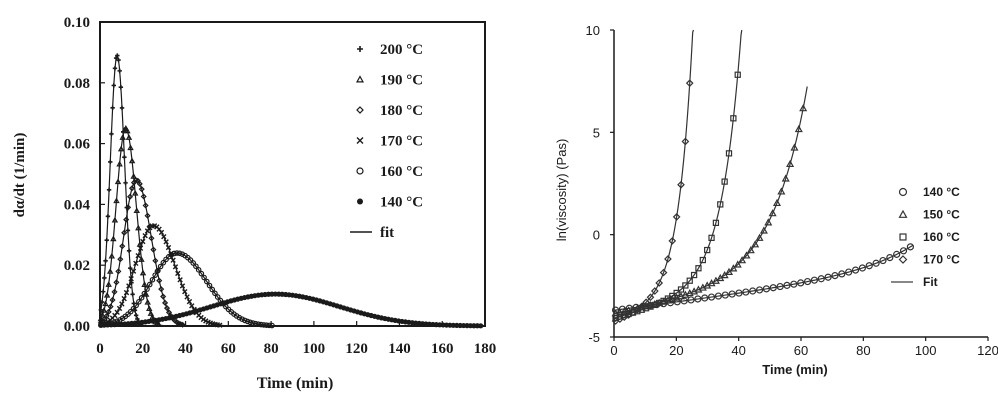 The width and height of the screenshot is (998, 398). What do you see at coordinates (314, 349) in the screenshot?
I see `left-x-tick-label: 100` at bounding box center [314, 349].